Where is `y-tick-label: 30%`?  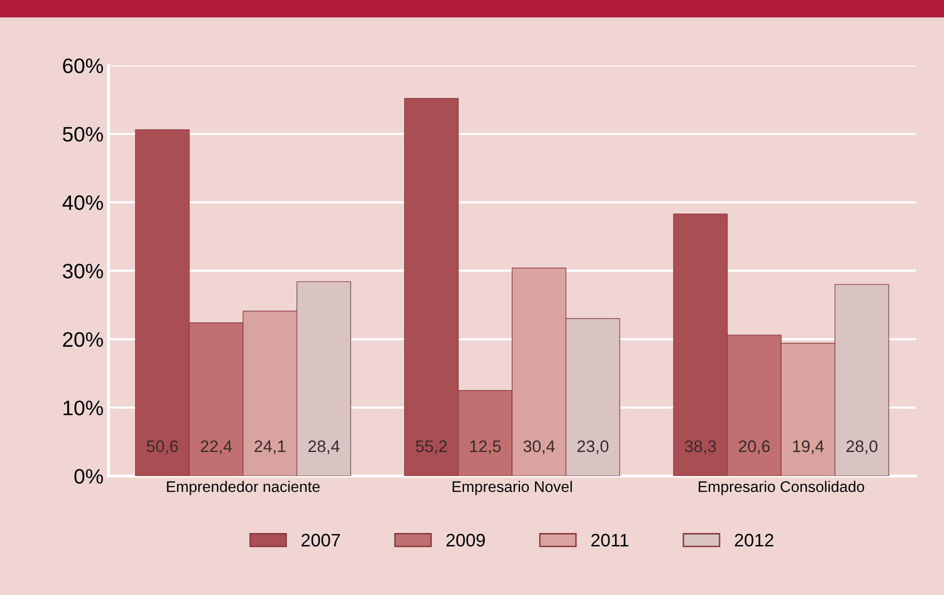 y-tick-label: 30% is located at coordinates (82, 271).